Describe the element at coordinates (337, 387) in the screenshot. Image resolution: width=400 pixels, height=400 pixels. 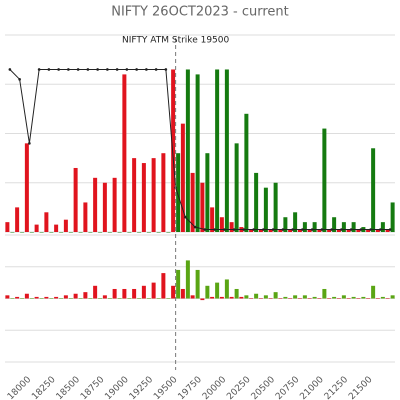
I see `x-tick-label: 21250` at that location.